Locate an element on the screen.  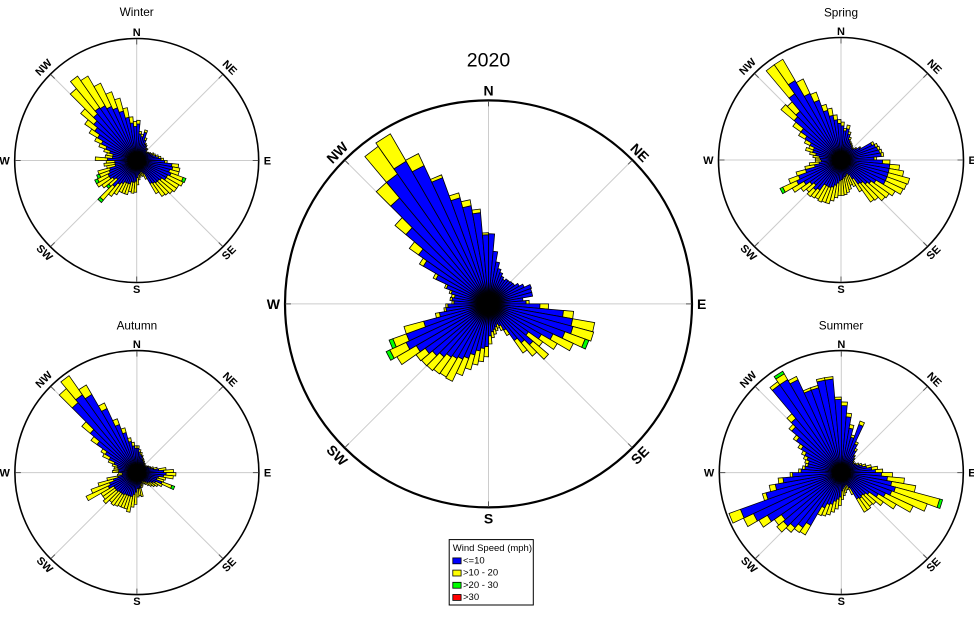
svg-text: >30 is located at coordinates (471, 597).